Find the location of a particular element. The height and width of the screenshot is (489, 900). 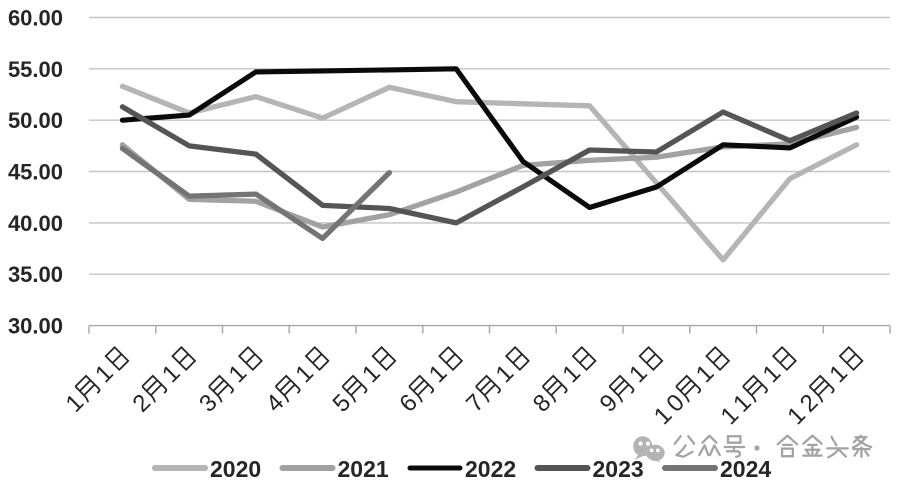

svg-text: 2020 is located at coordinates (235, 469).